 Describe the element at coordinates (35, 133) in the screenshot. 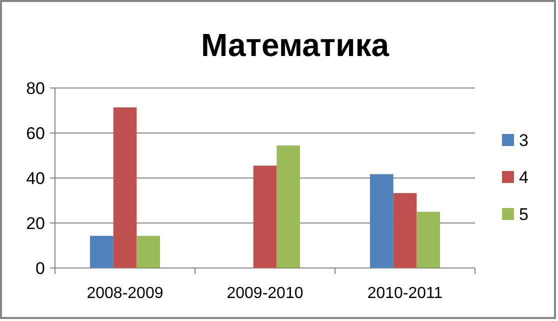

I see `y-tick-label: 60` at that location.